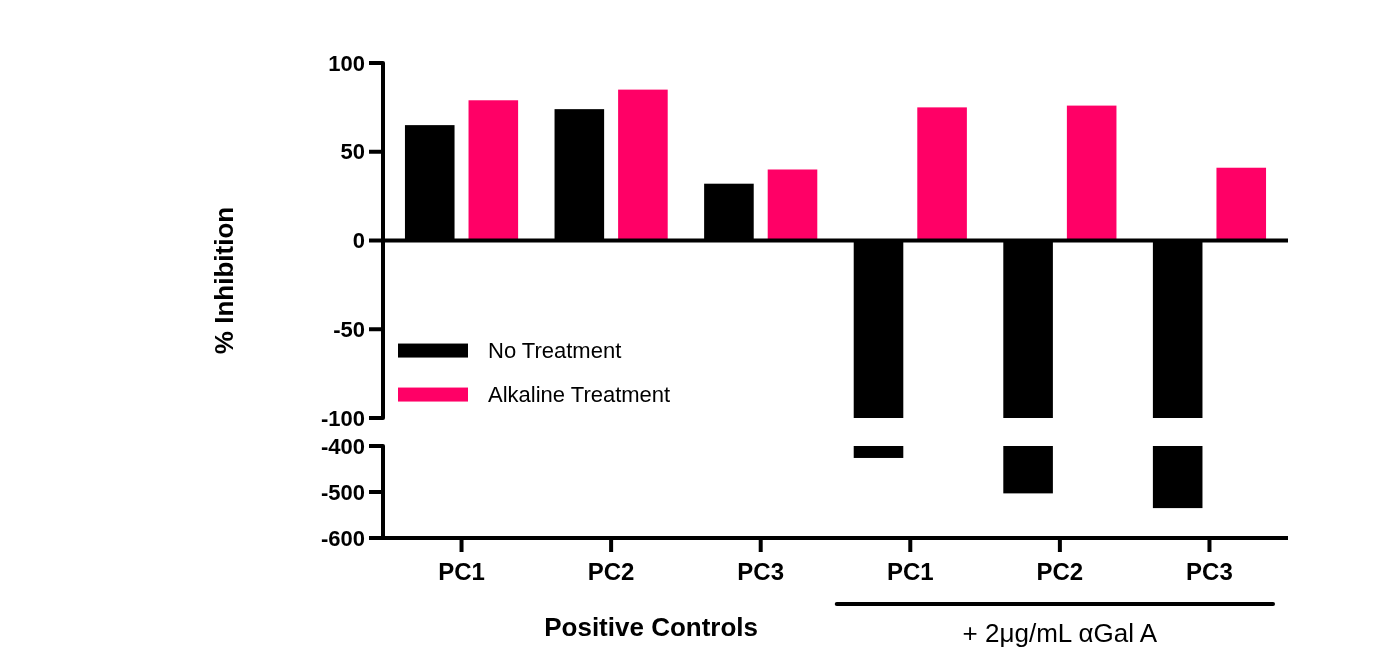 The width and height of the screenshot is (1389, 662). What do you see at coordinates (349, 329) in the screenshot?
I see `y-tick-label: -50` at bounding box center [349, 329].